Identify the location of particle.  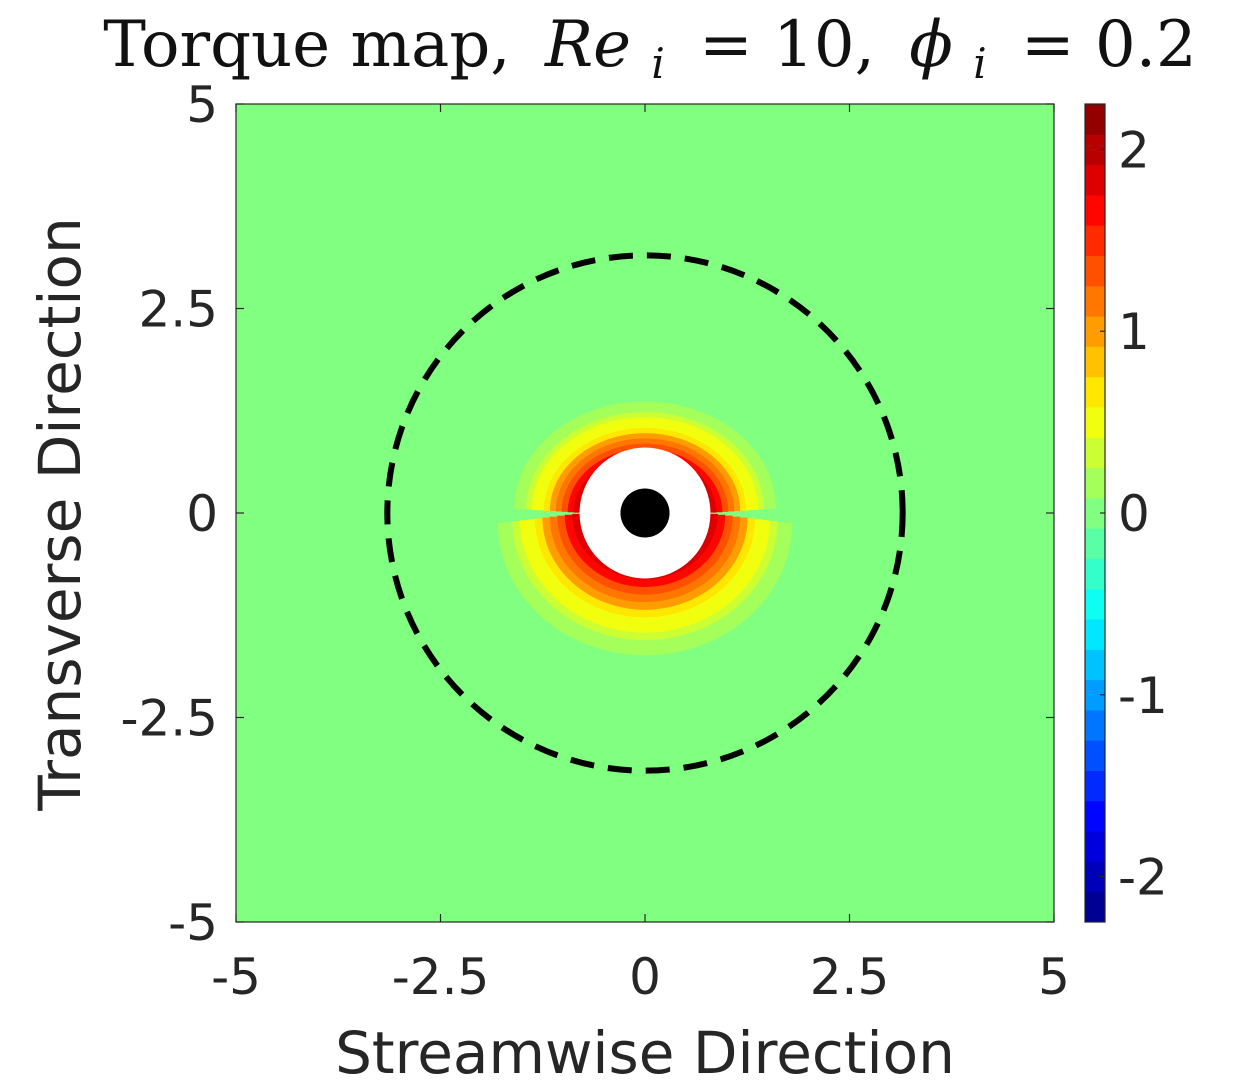
(645, 513).